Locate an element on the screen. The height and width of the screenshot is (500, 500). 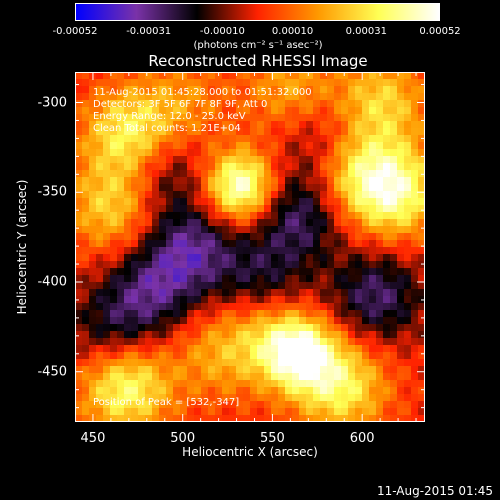
x-axis-label: Heliocentric X (arcsec) is located at coordinates (250, 452).